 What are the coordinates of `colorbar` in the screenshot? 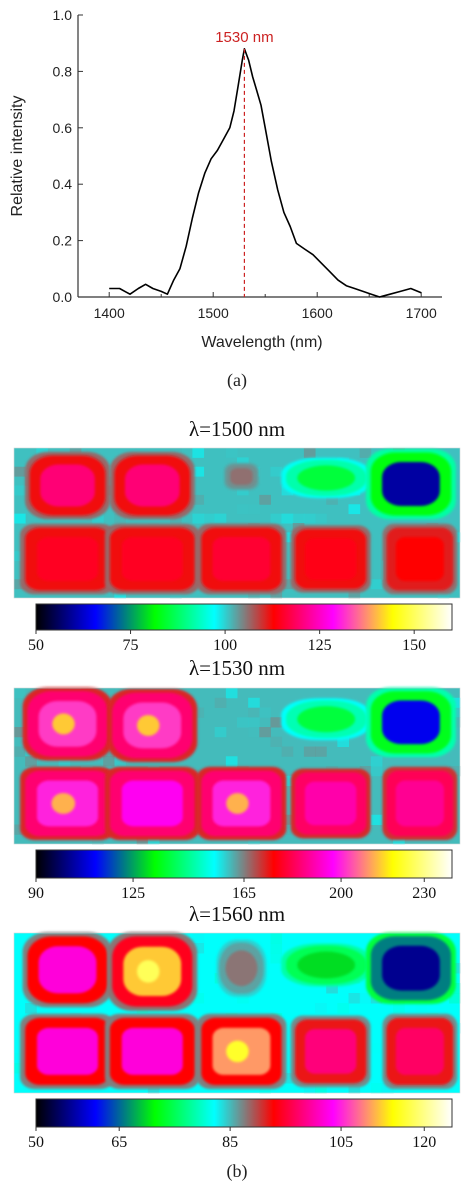 It's located at (244, 1113).